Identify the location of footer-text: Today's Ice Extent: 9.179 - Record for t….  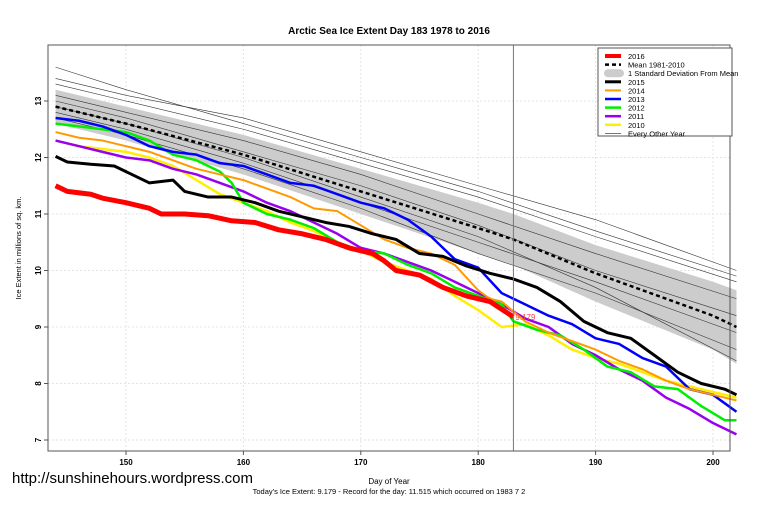
(389, 491).